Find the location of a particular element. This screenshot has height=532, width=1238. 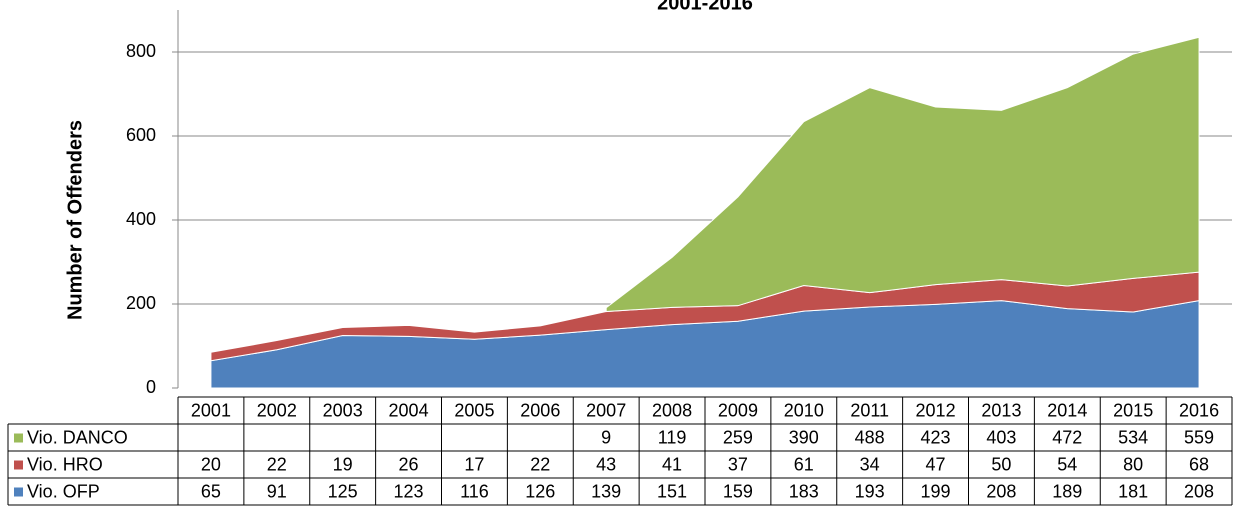

y-tick-label: 0 is located at coordinates (151, 387).